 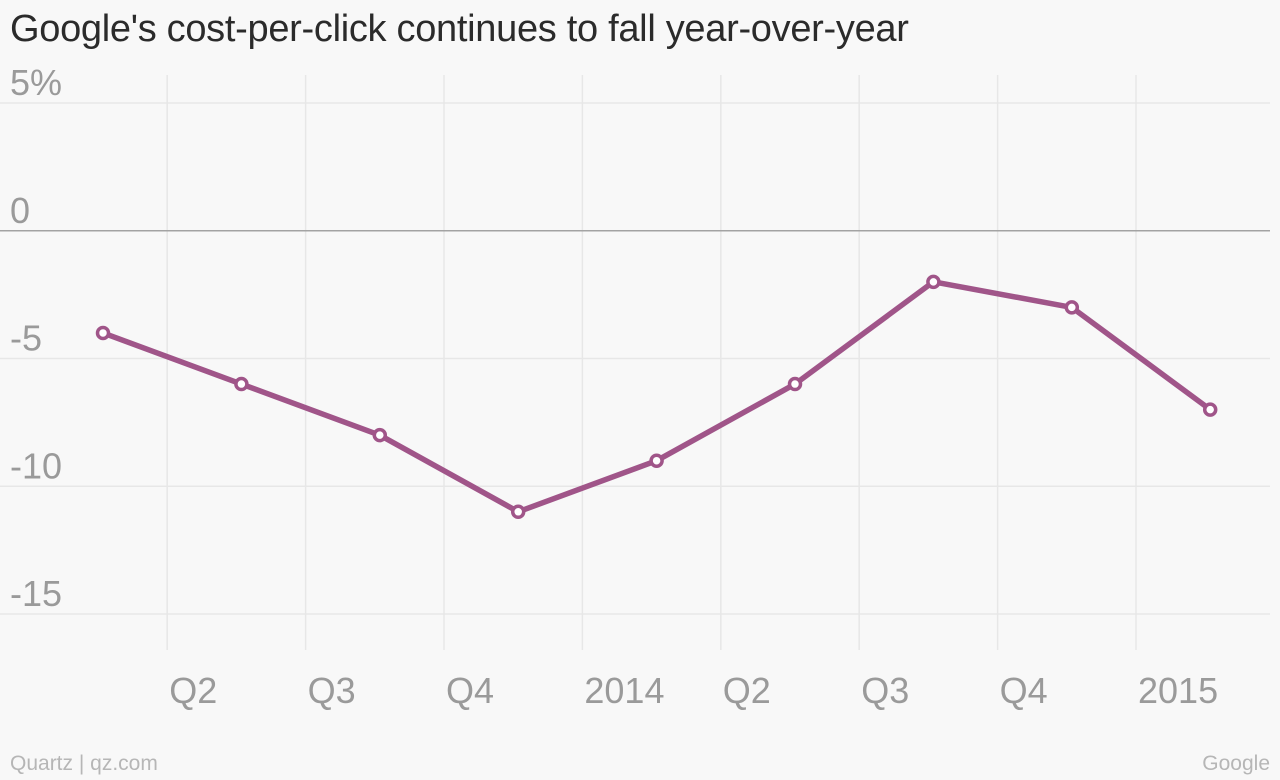 What do you see at coordinates (624, 690) in the screenshot?
I see `x-tick-label: 2014` at bounding box center [624, 690].